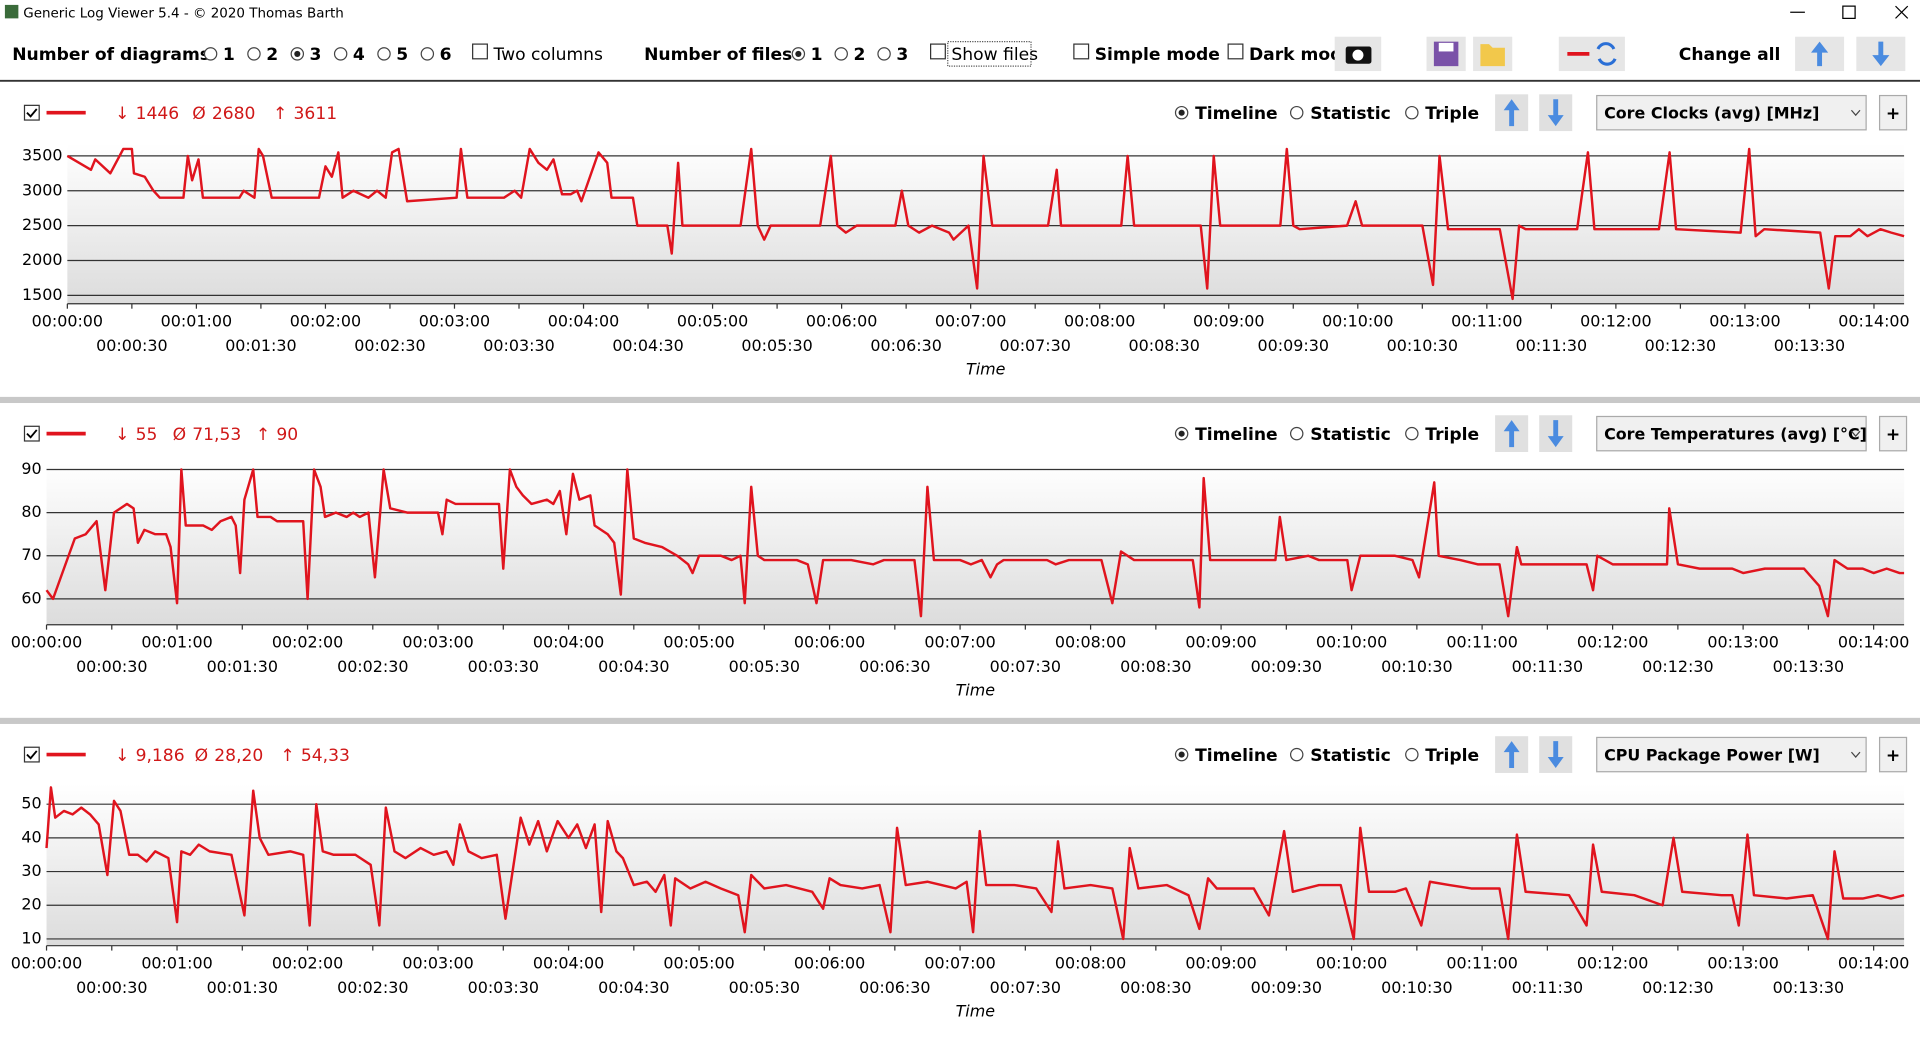 Image resolution: width=1920 pixels, height=1040 pixels. Describe the element at coordinates (42, 189) in the screenshot. I see `y-tick-label: 3000` at that location.